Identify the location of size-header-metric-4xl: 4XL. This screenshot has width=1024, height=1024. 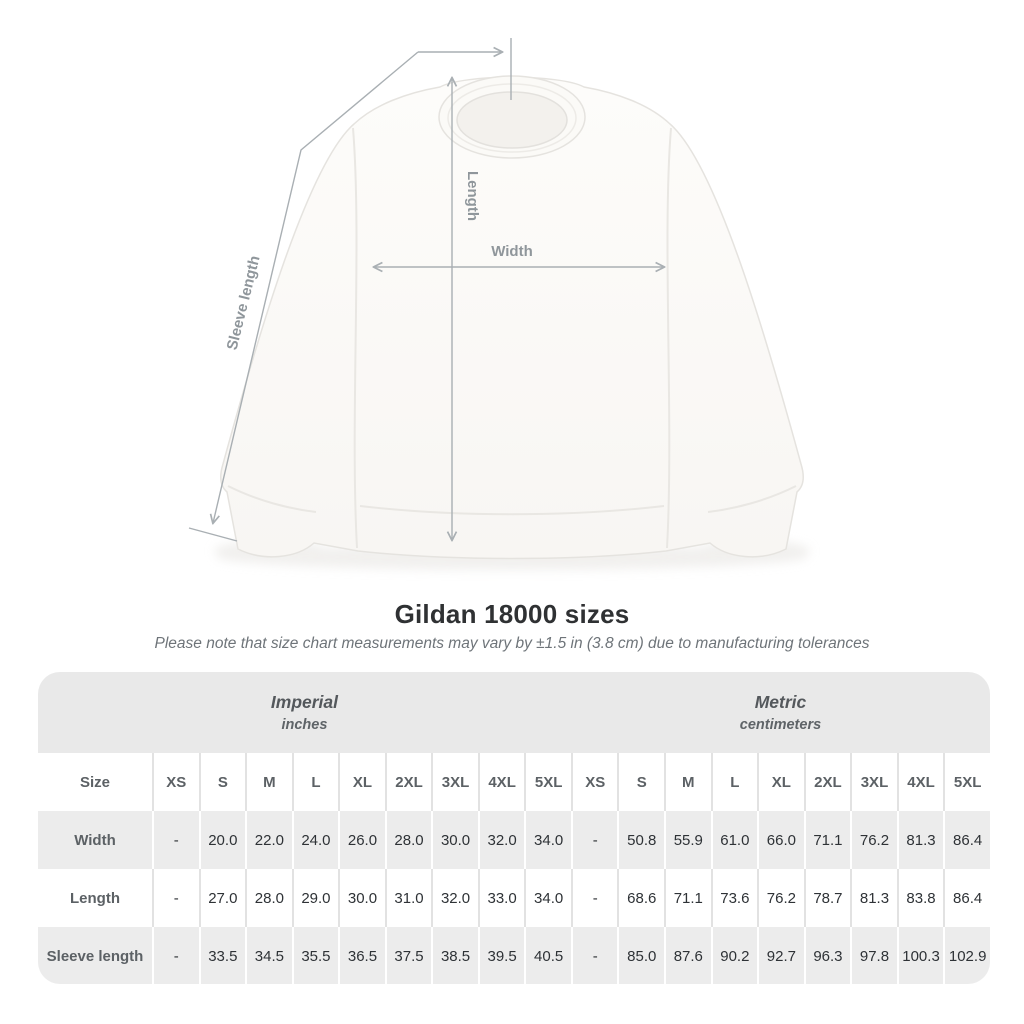
(920, 782).